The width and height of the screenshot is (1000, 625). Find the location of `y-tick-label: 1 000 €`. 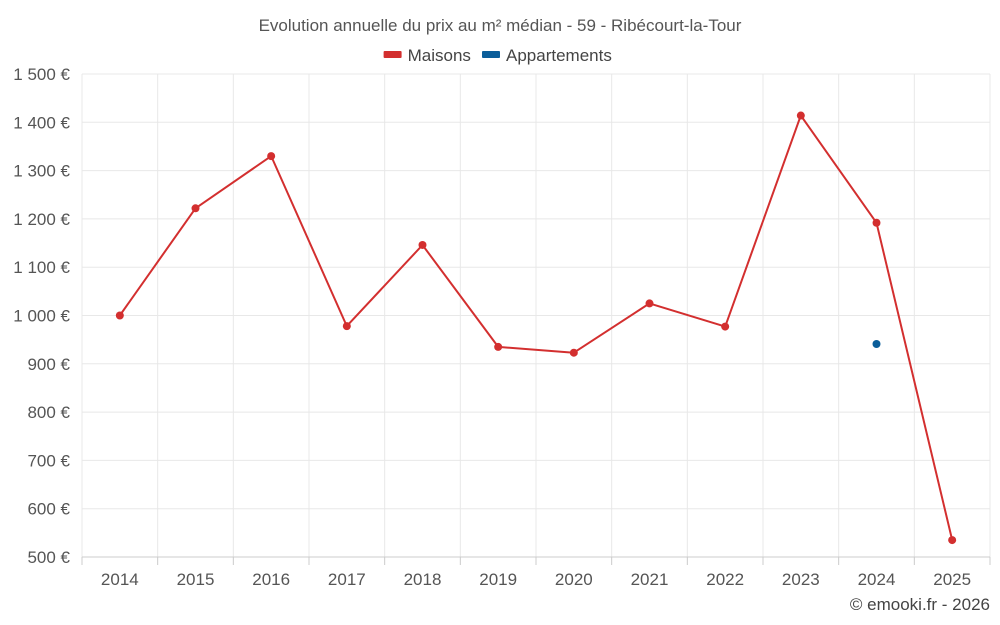

y-tick-label: 1 000 € is located at coordinates (41, 316).